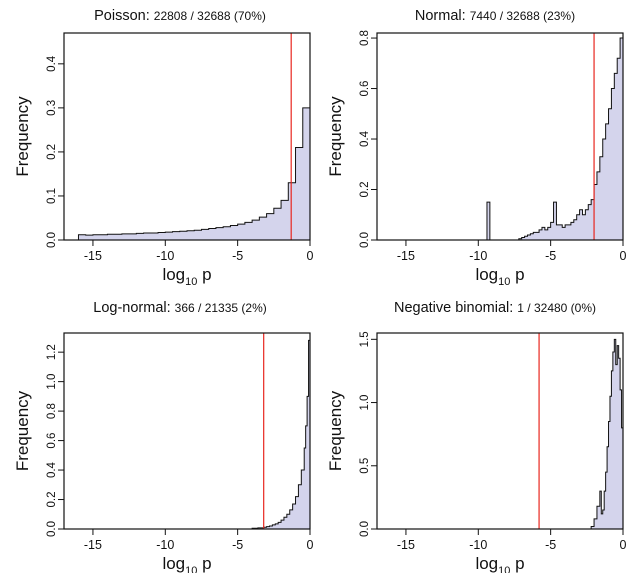  What do you see at coordinates (557, 308) in the screenshot?
I see `title-sub: 1 / 32480 (0%)` at bounding box center [557, 308].